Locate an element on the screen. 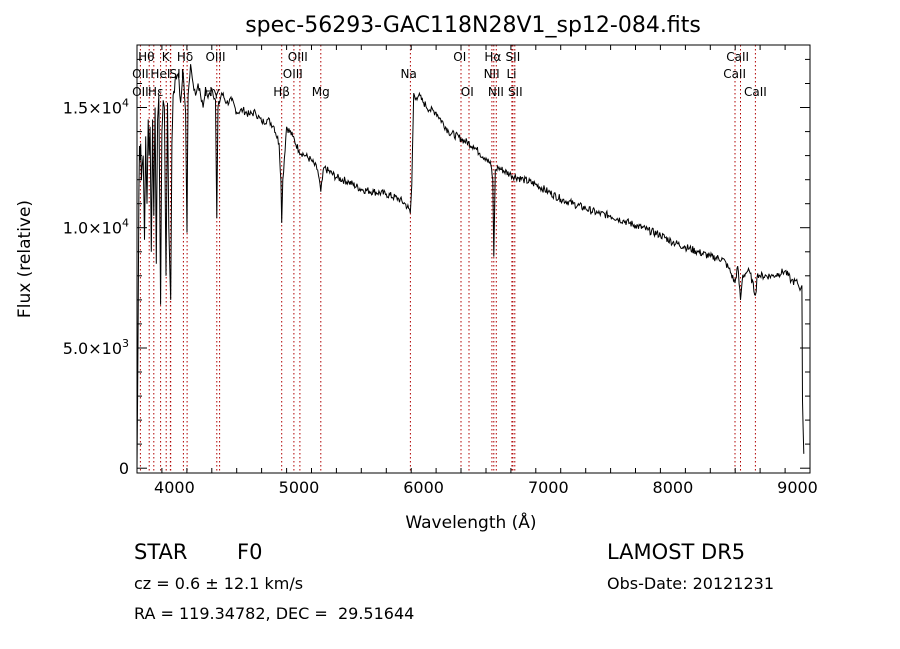  x-tick-label: 7000 is located at coordinates (548, 487).